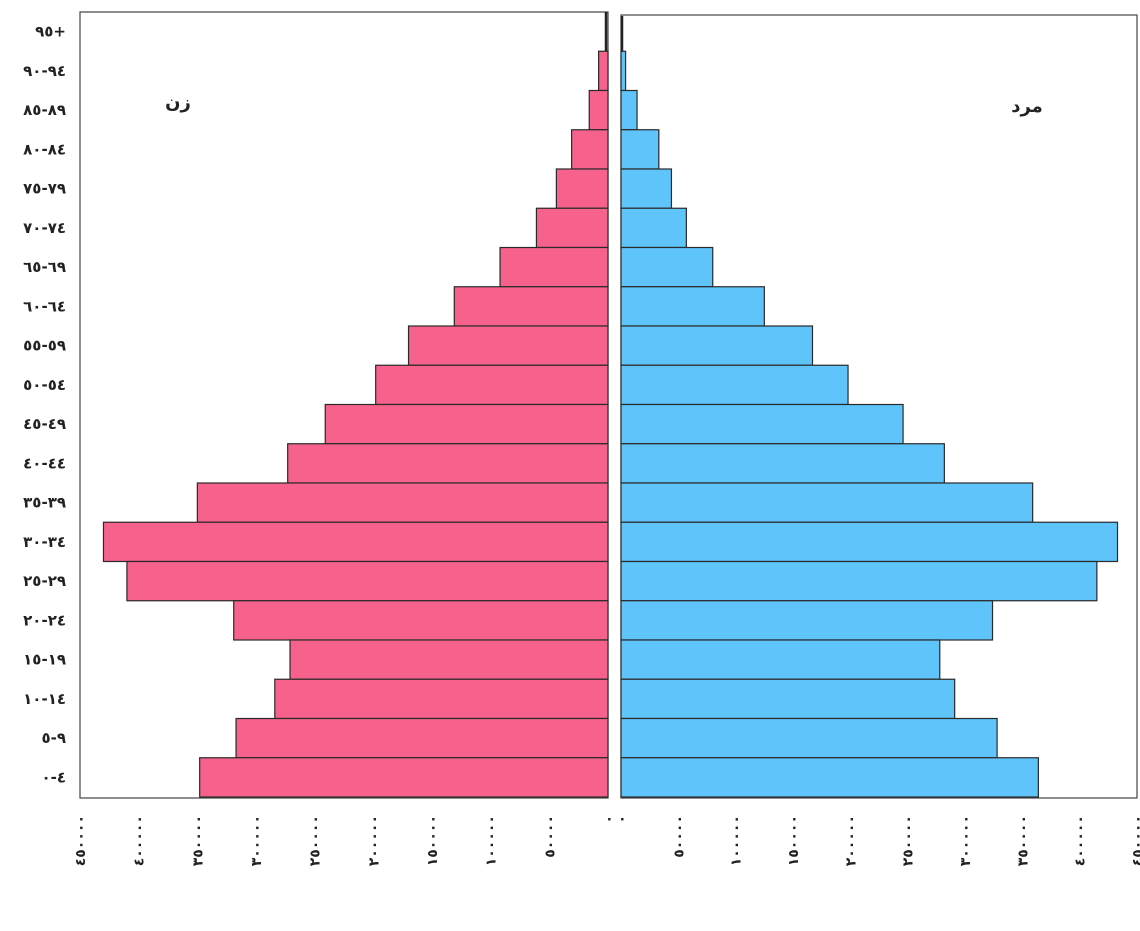 The image size is (1140, 931). Describe the element at coordinates (909, 840) in the screenshot. I see `male-tick-label: ٢٥٠٠٠٠` at that location.